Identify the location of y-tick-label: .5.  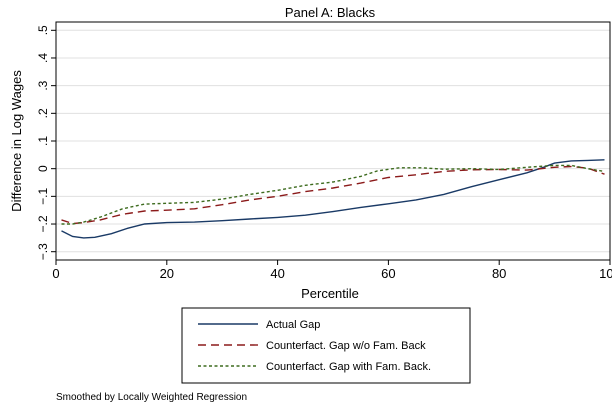
(43, 30).